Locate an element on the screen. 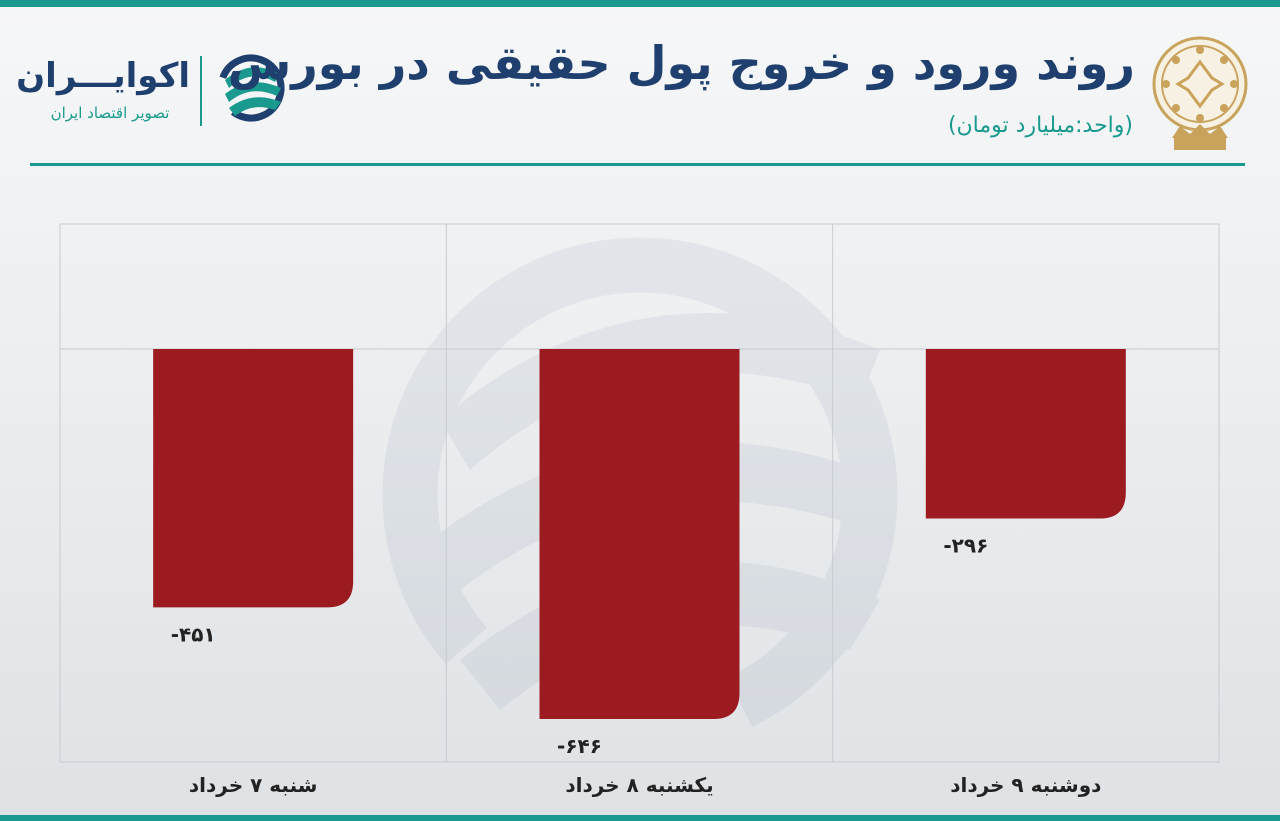 This screenshot has width=1280, height=821. stock-exchange-emblem-icon is located at coordinates (1200, 93).